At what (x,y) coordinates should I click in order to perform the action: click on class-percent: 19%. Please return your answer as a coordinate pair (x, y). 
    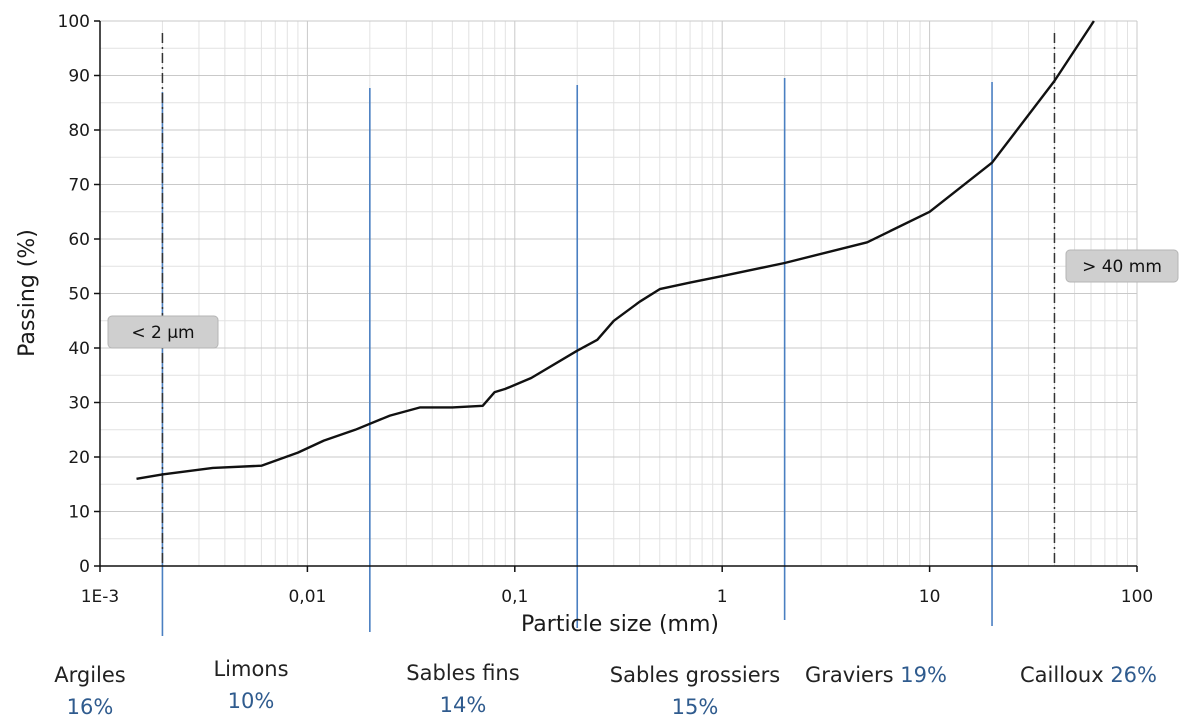
    Looking at the image, I should click on (923, 675).